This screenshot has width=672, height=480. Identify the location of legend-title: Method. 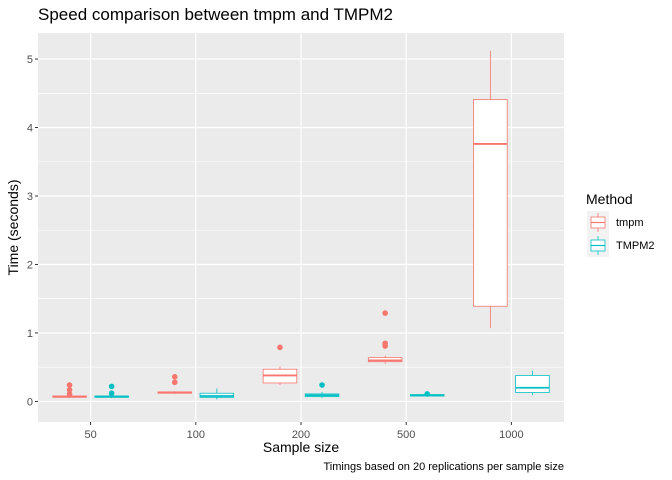
(609, 199).